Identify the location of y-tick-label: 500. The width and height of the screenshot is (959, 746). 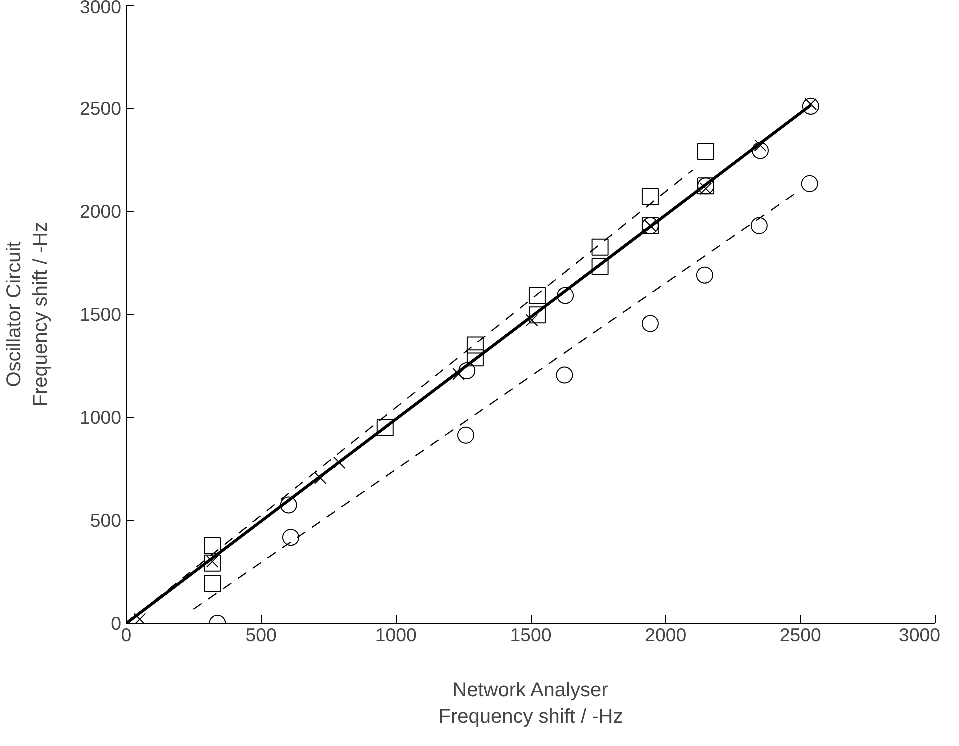
(106, 520).